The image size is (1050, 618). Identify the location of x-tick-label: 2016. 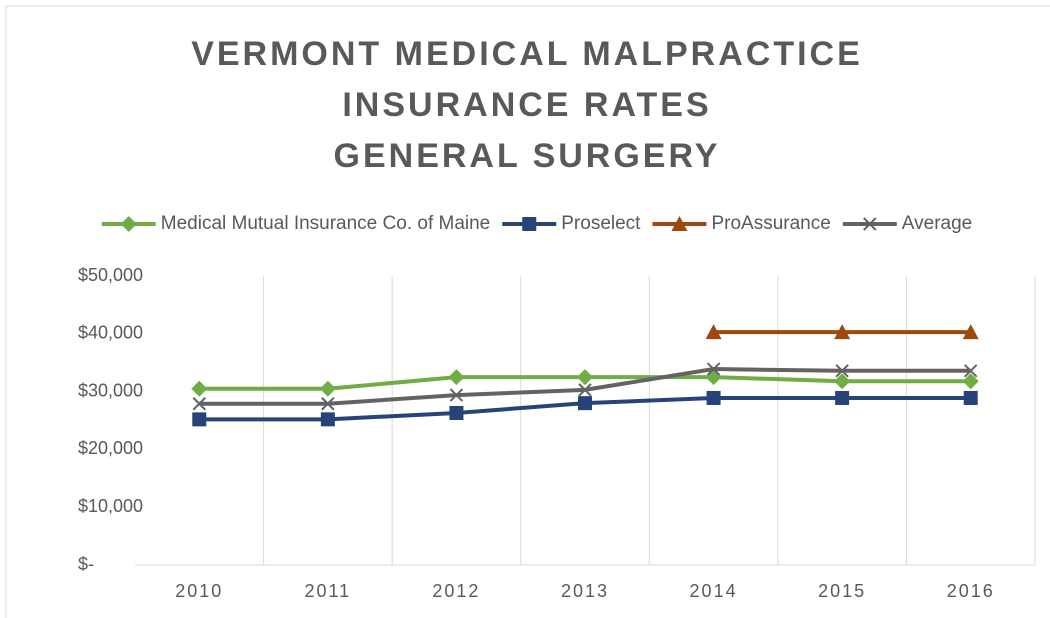
(971, 591).